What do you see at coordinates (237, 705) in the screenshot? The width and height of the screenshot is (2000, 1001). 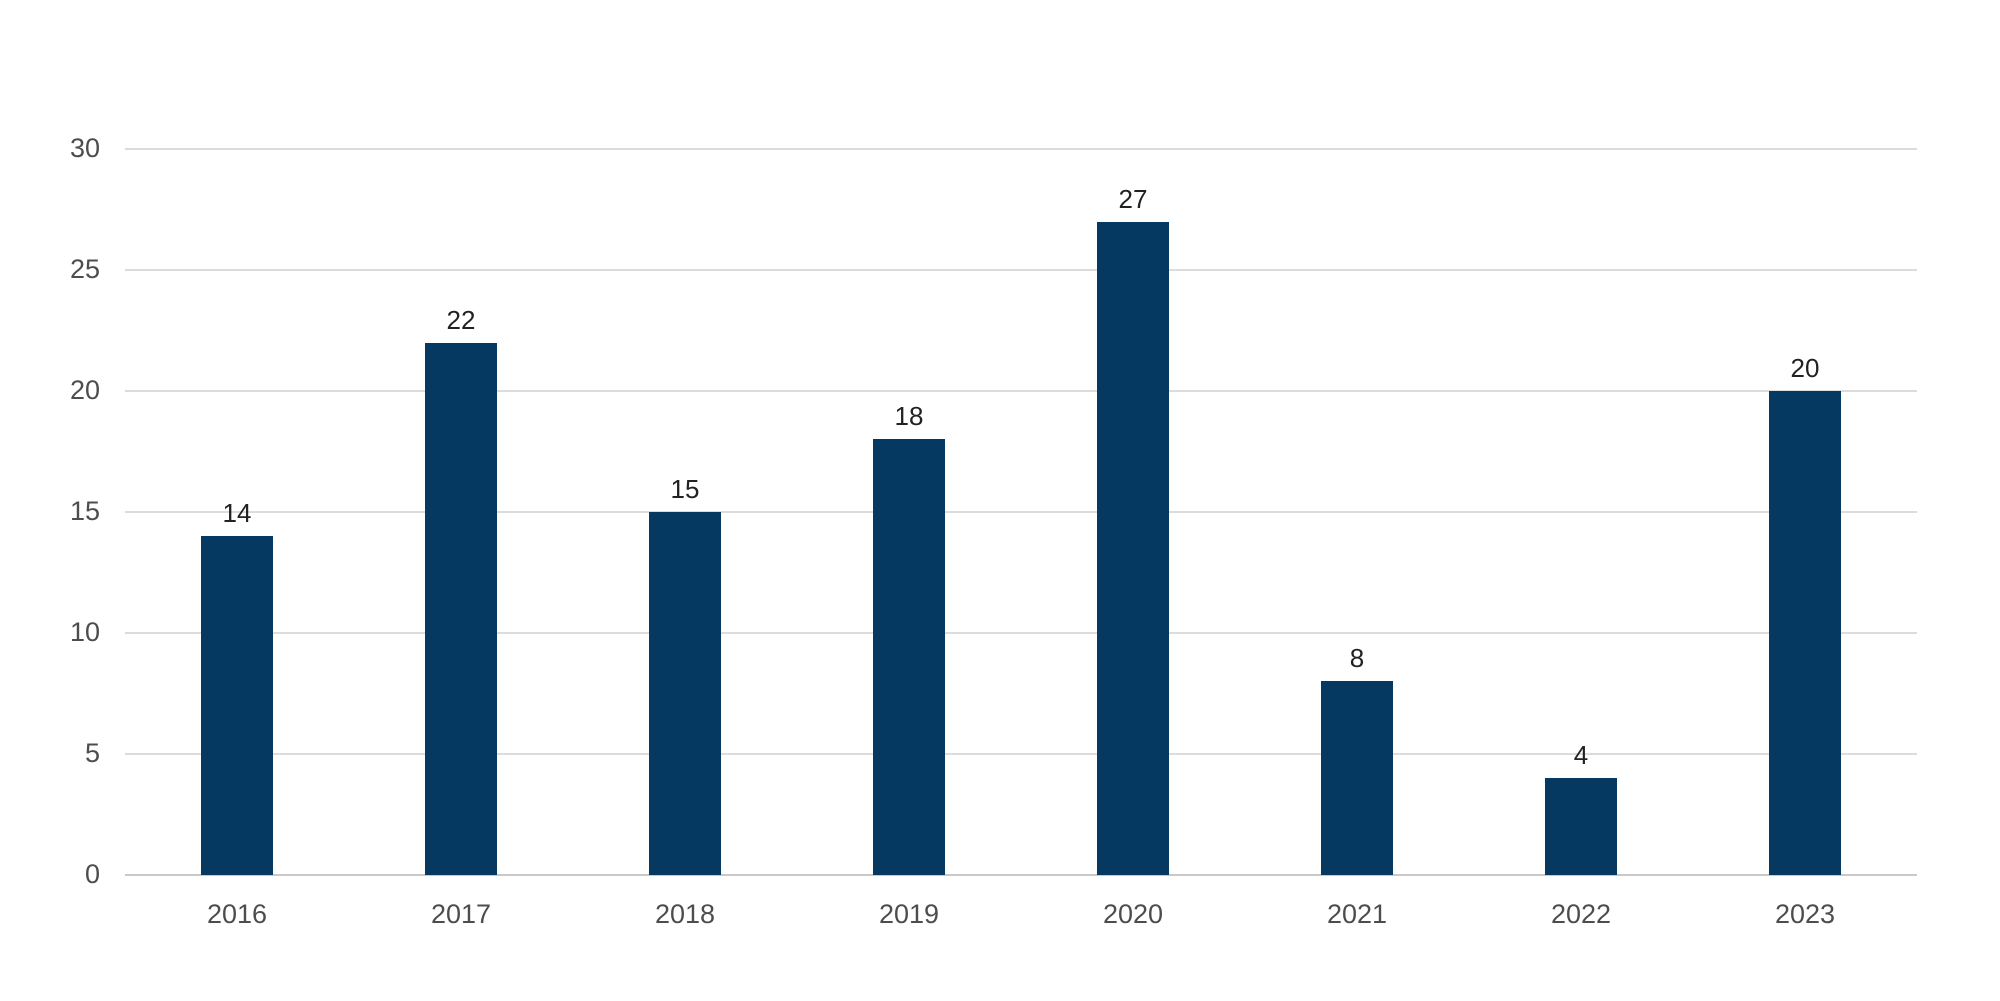 I see `bar-2016` at bounding box center [237, 705].